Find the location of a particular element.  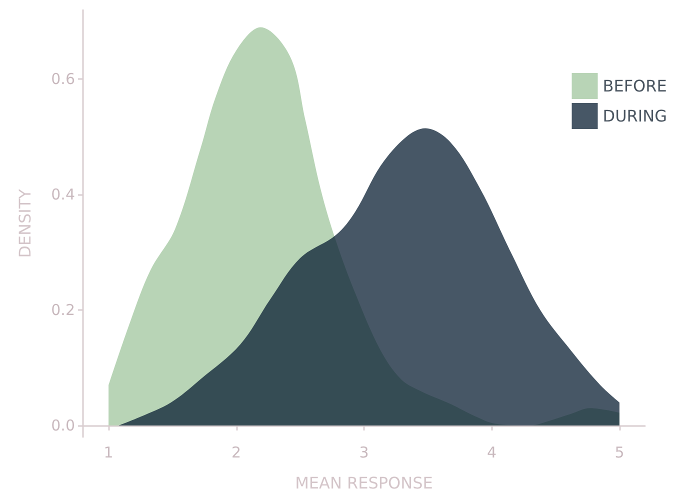

legend-label: BEFORE is located at coordinates (634, 86).